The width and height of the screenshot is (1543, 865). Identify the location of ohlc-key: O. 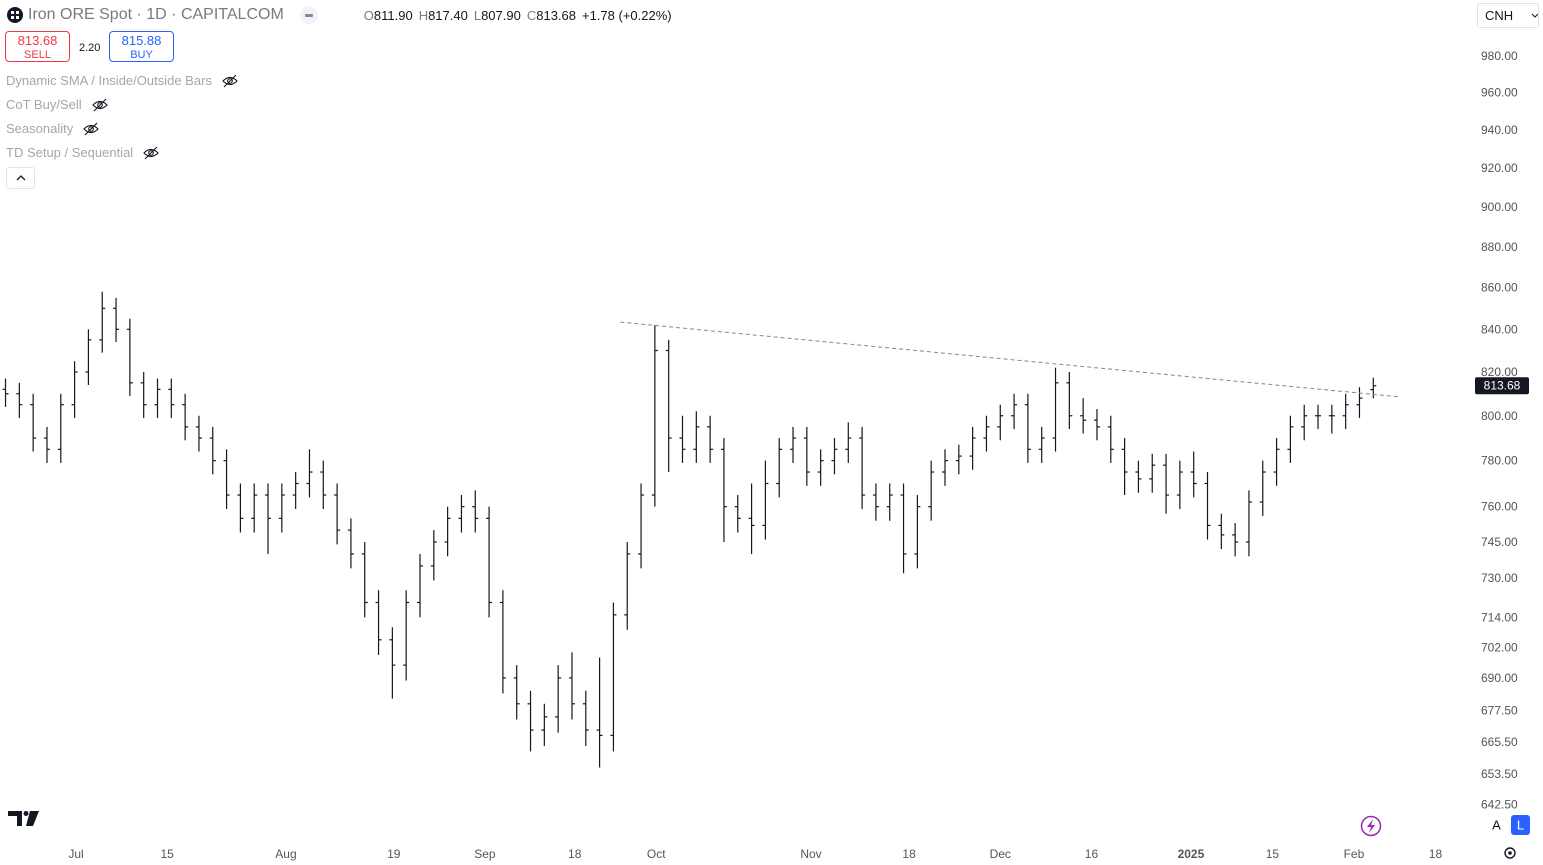
(368, 15).